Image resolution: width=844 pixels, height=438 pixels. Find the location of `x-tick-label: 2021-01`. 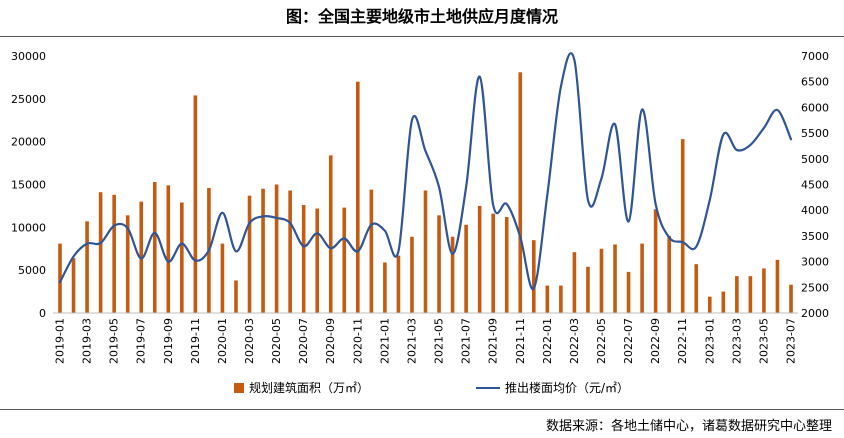

x-tick-label: 2021-01 is located at coordinates (384, 341).